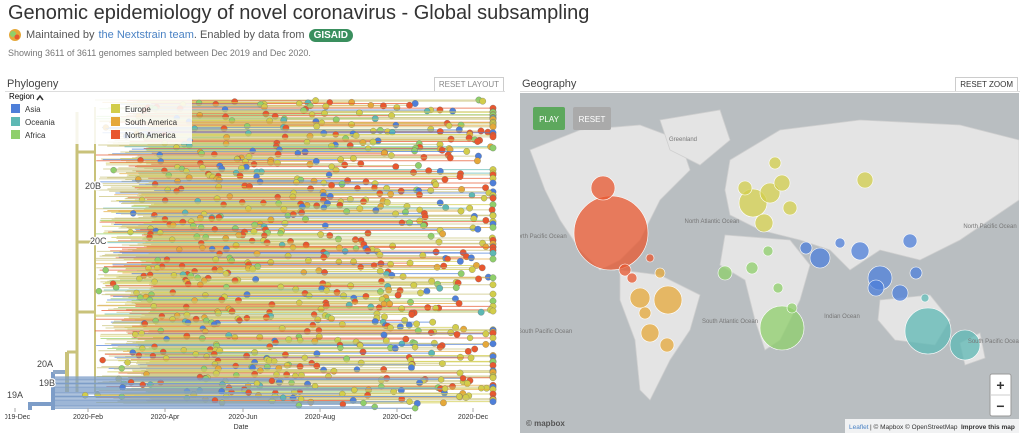 The width and height of the screenshot is (1024, 442). I want to click on reset-button-label: RESET, so click(592, 119).